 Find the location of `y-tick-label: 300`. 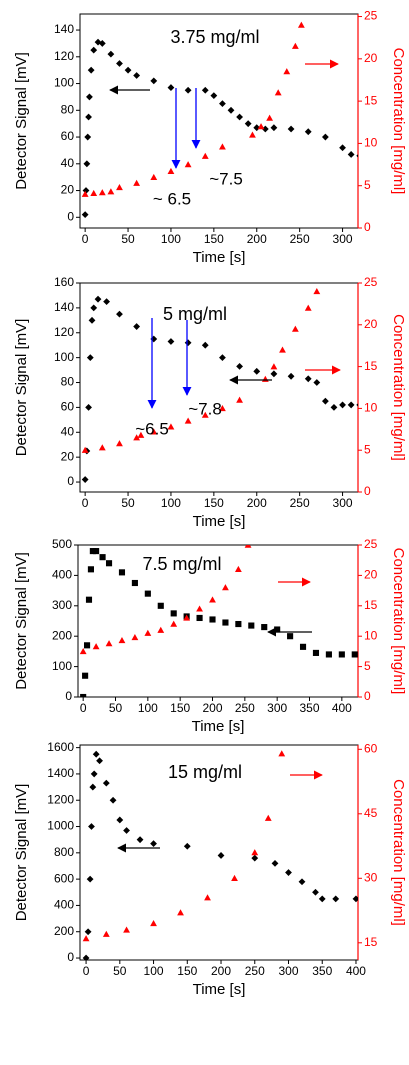

y-tick-label: 300 is located at coordinates (62, 605).